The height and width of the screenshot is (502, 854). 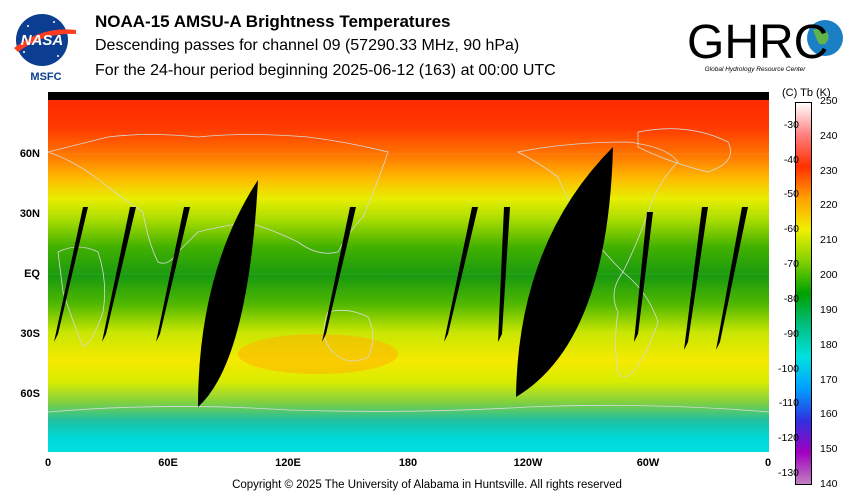 What do you see at coordinates (829, 240) in the screenshot?
I see `colorbar-kelvin-tick: 210` at bounding box center [829, 240].